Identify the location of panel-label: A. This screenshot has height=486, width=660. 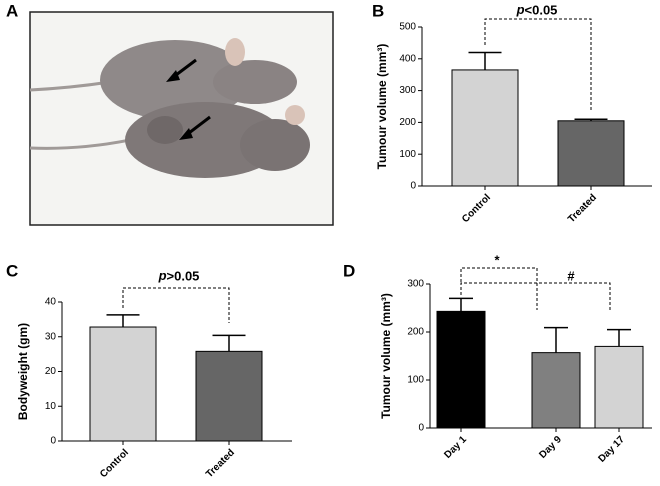
(12, 10).